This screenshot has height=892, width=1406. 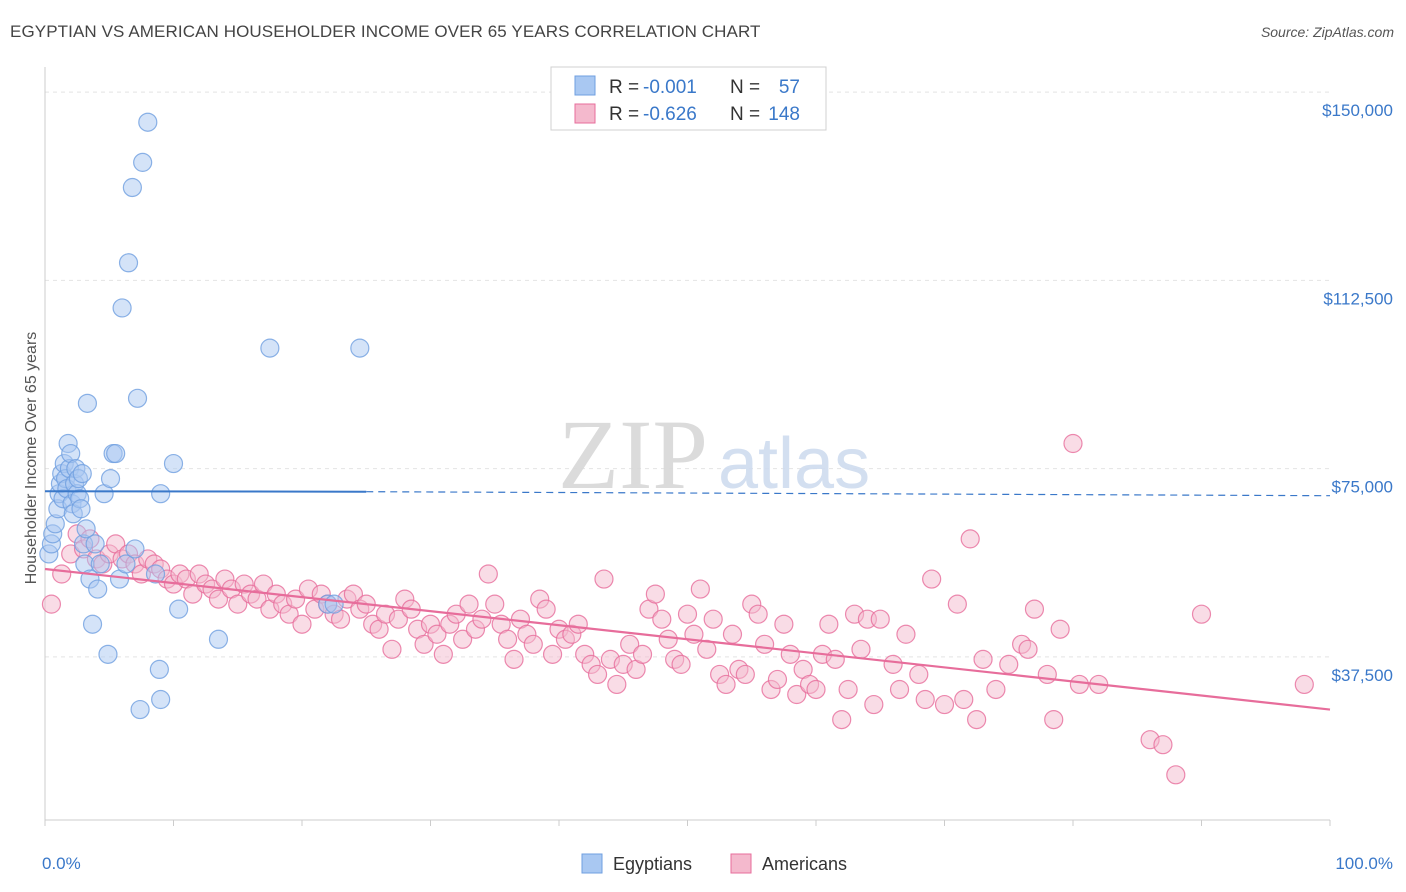 What do you see at coordinates (31, 458) in the screenshot?
I see `y-axis-label: Householder Income Over 65 years` at bounding box center [31, 458].